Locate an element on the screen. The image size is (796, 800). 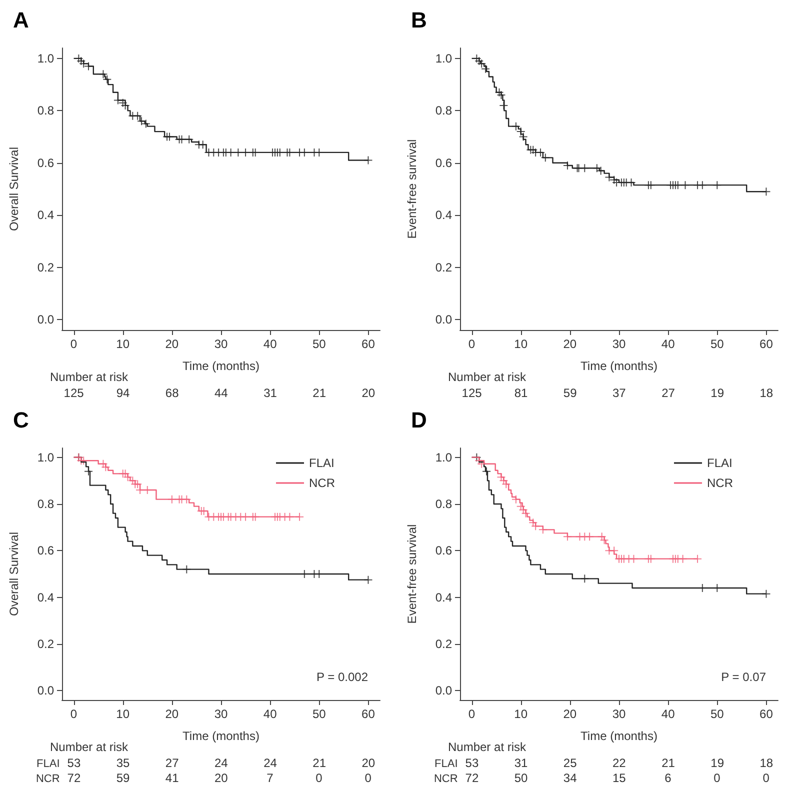
chart-title: D is located at coordinates (419, 420).